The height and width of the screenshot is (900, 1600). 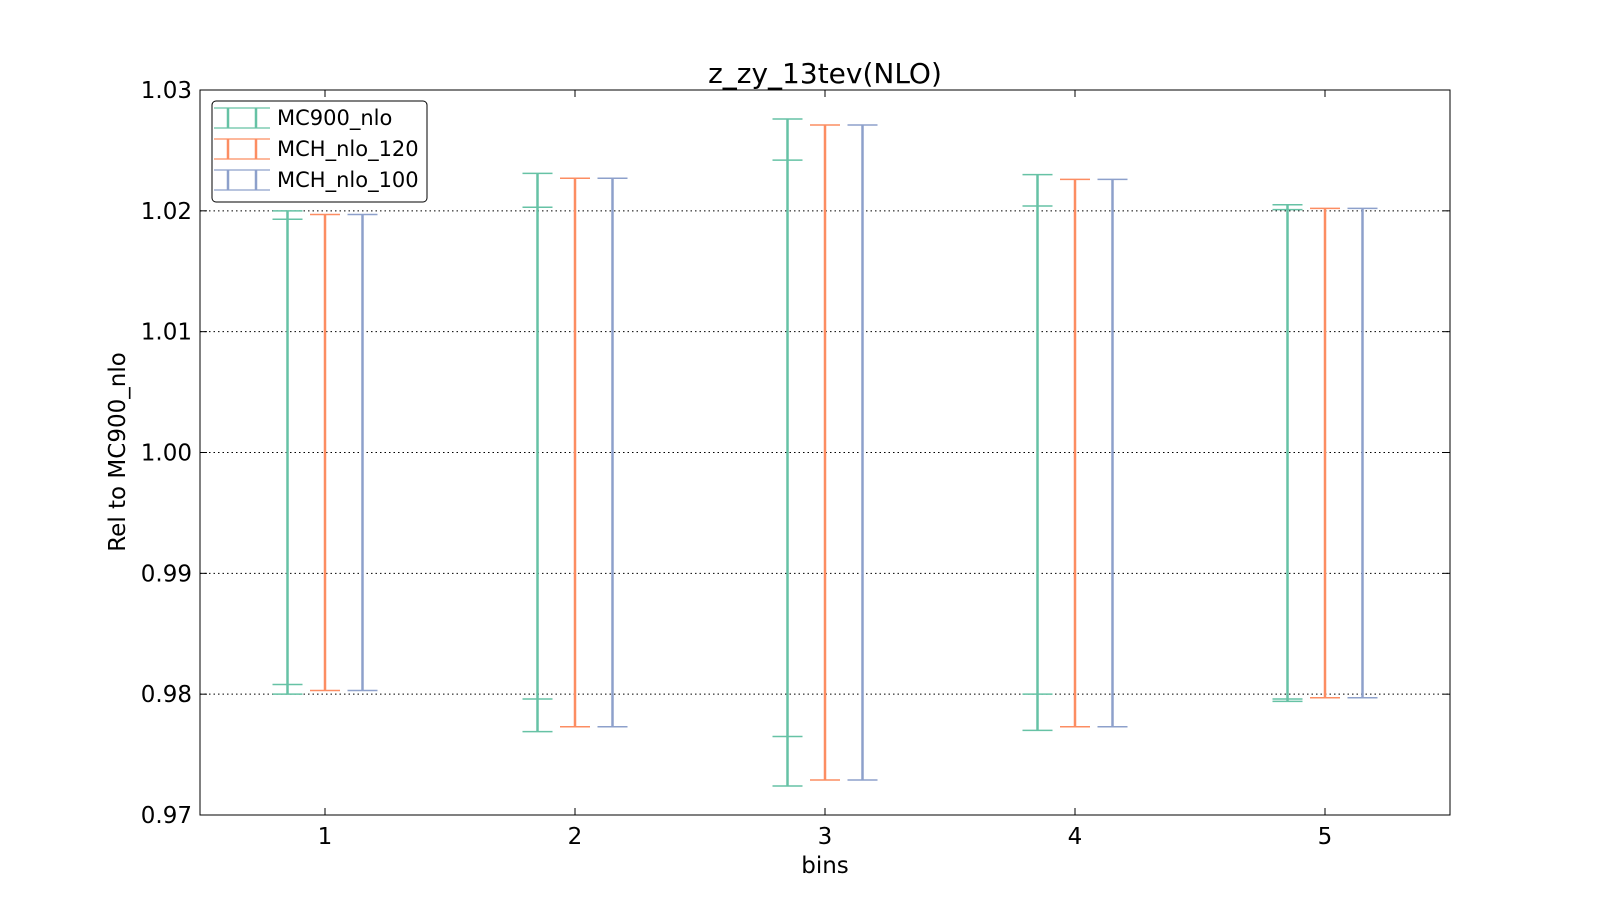 I want to click on y-tick-label: 0.97, so click(x=166, y=816).